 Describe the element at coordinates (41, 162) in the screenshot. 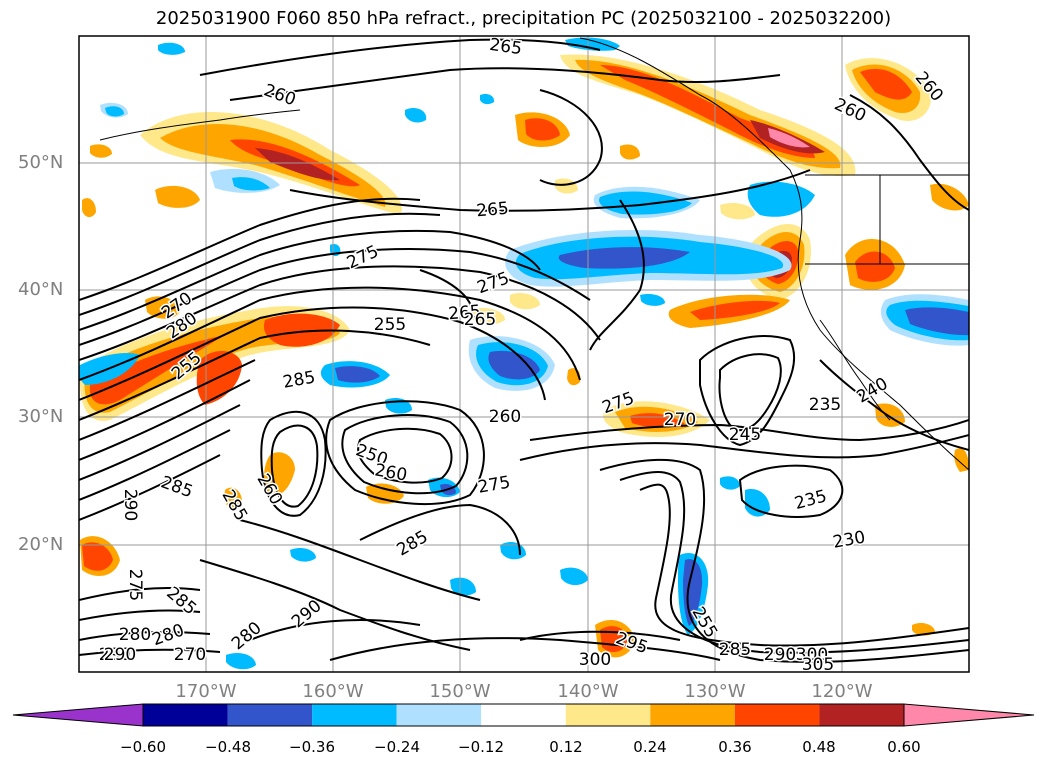

I see `lat-label-50n: 50°N` at that location.